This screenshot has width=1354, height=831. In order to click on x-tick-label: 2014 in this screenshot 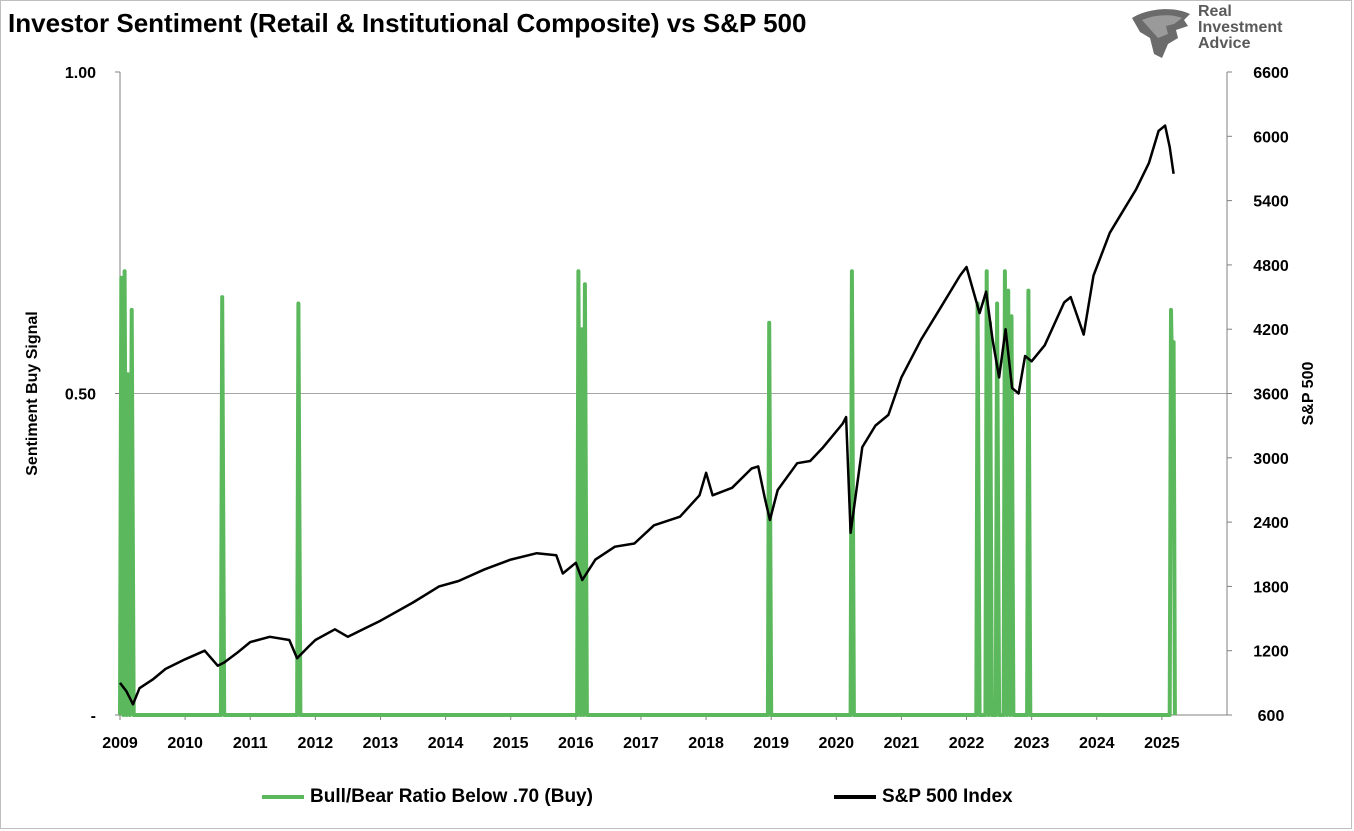, I will do `click(446, 743)`.